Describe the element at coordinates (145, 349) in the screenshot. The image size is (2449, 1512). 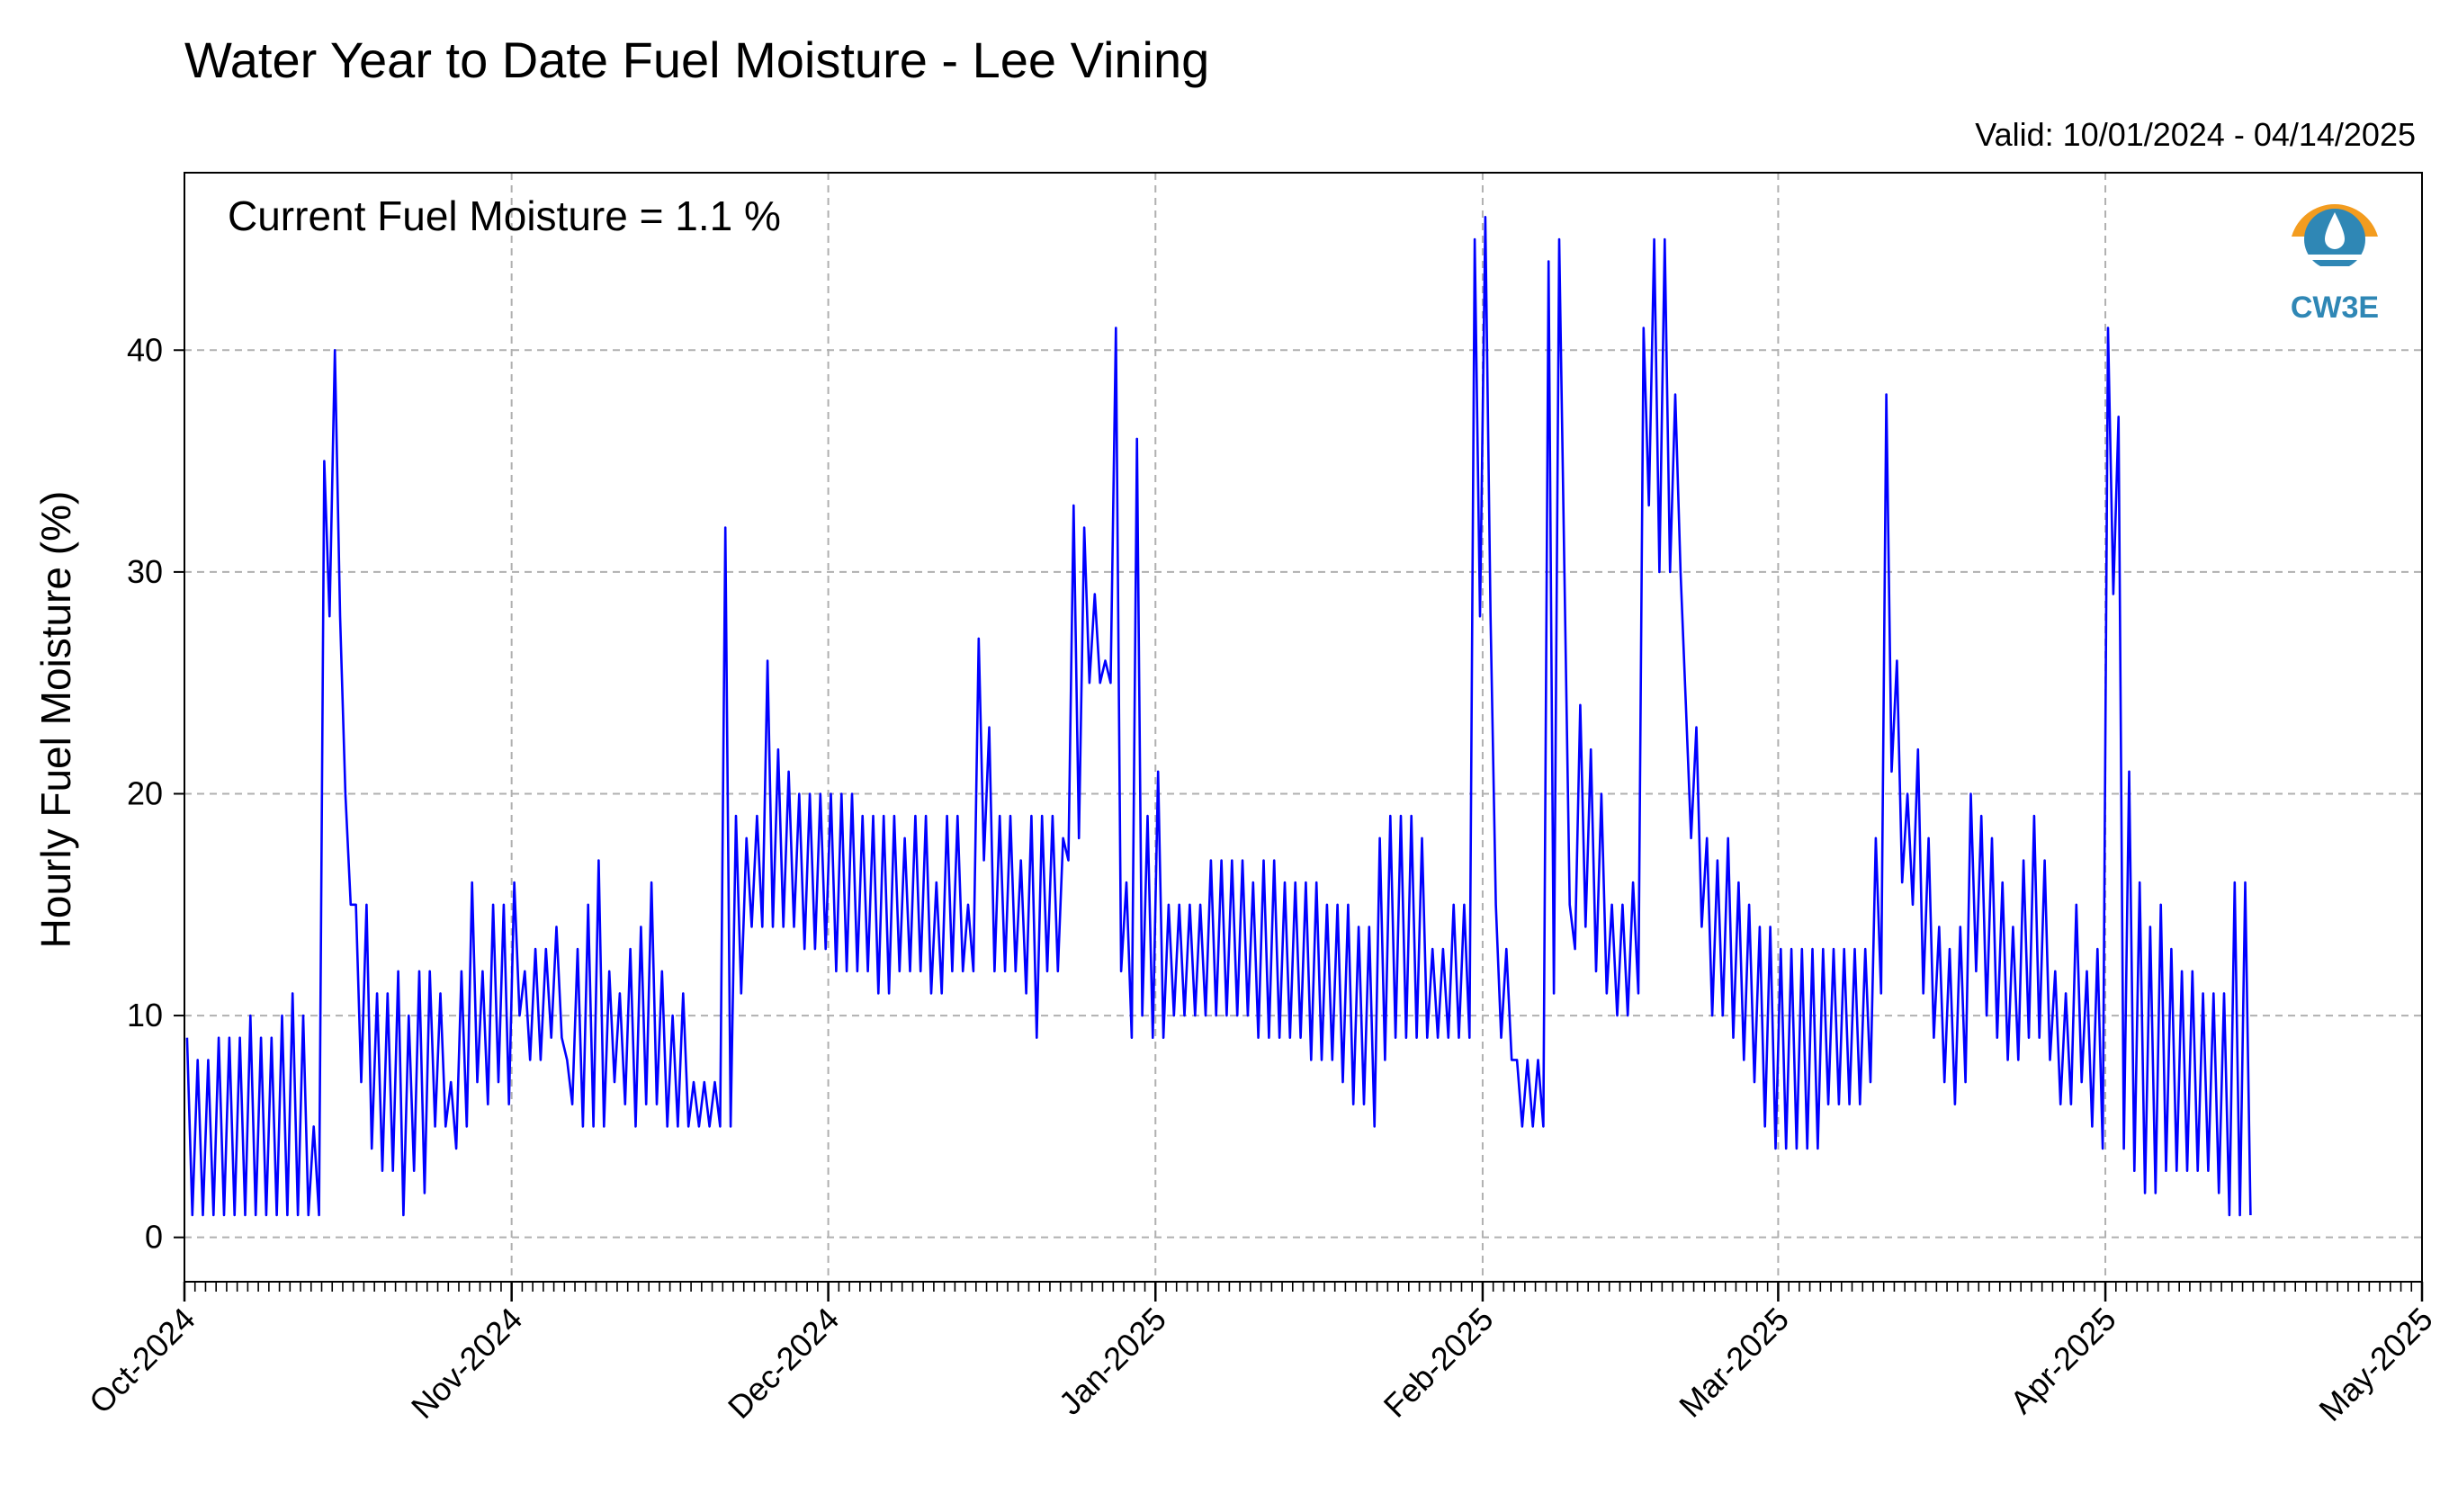
I see `y-tick-label: 40` at that location.